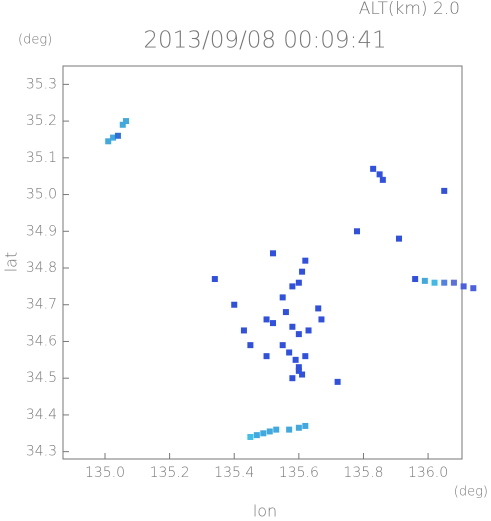 This screenshot has height=521, width=491. Describe the element at coordinates (41, 452) in the screenshot. I see `y-tick-label: 34.3` at that location.